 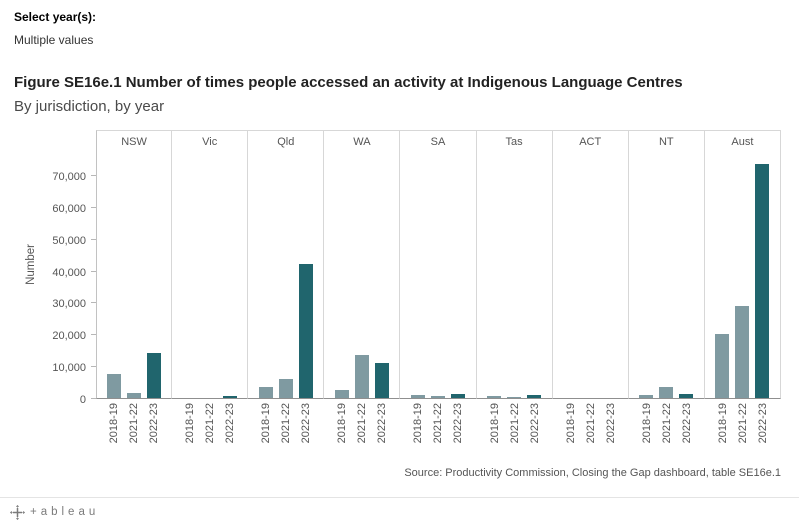 I want to click on y-tick-label: 40,000, so click(x=69, y=272).